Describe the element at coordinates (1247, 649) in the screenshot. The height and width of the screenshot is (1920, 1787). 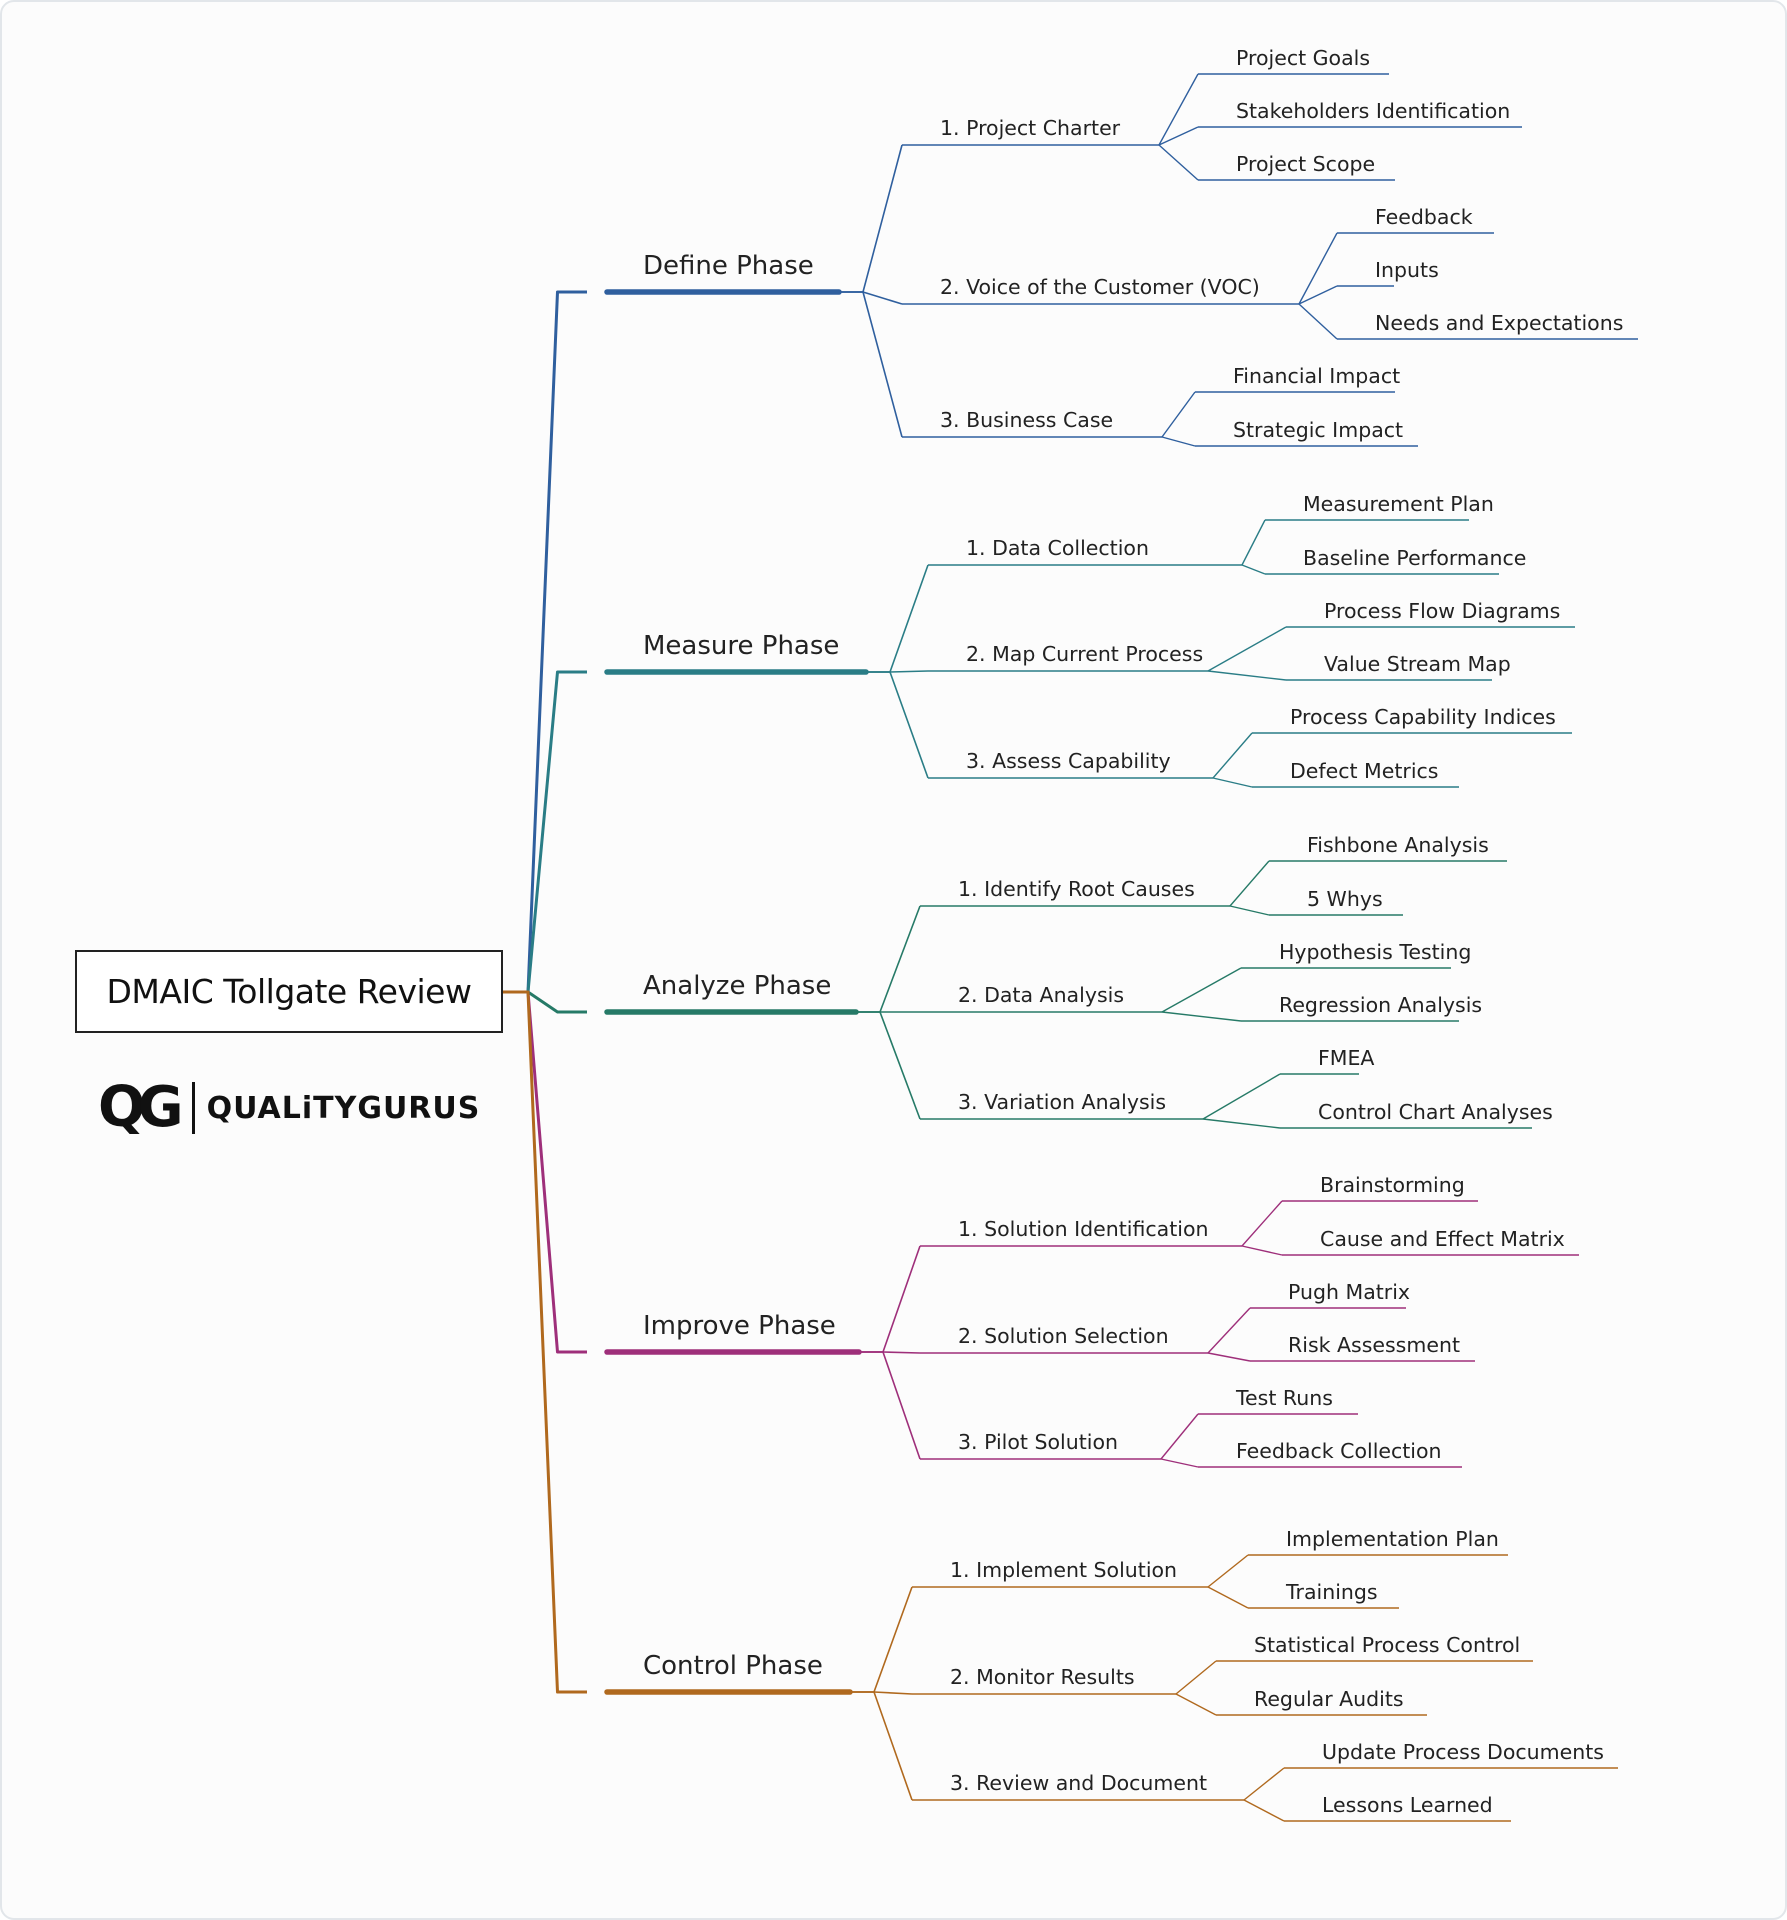
I see `connector-2-map-current-process-process-flow-diagrams` at that location.